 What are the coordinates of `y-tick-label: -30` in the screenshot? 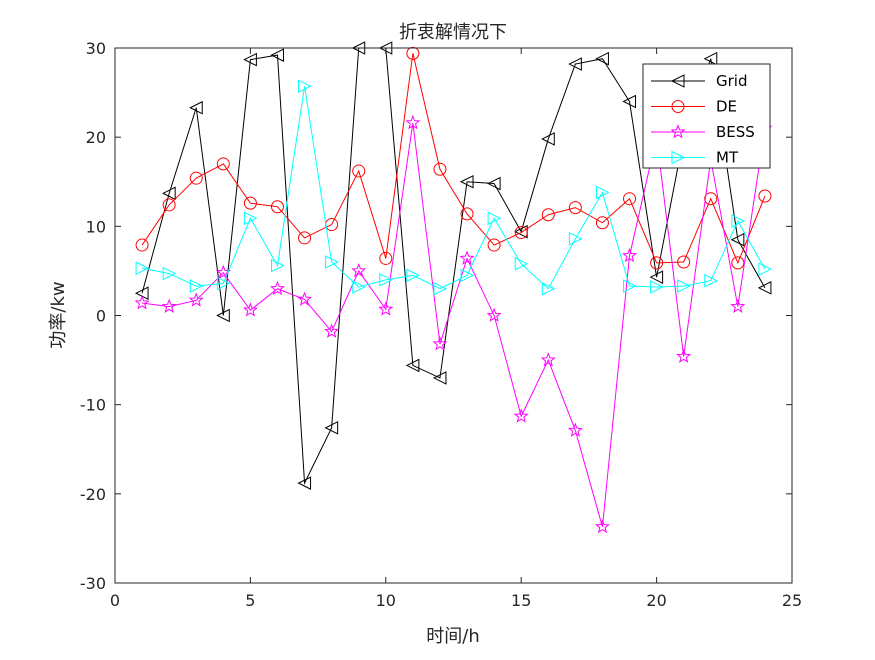 It's located at (93, 583).